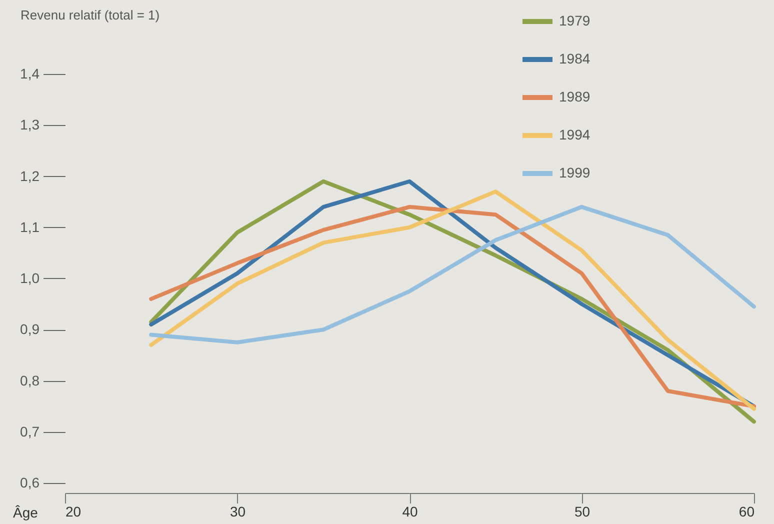  I want to click on y-tick-label: 1,3, so click(30, 124).